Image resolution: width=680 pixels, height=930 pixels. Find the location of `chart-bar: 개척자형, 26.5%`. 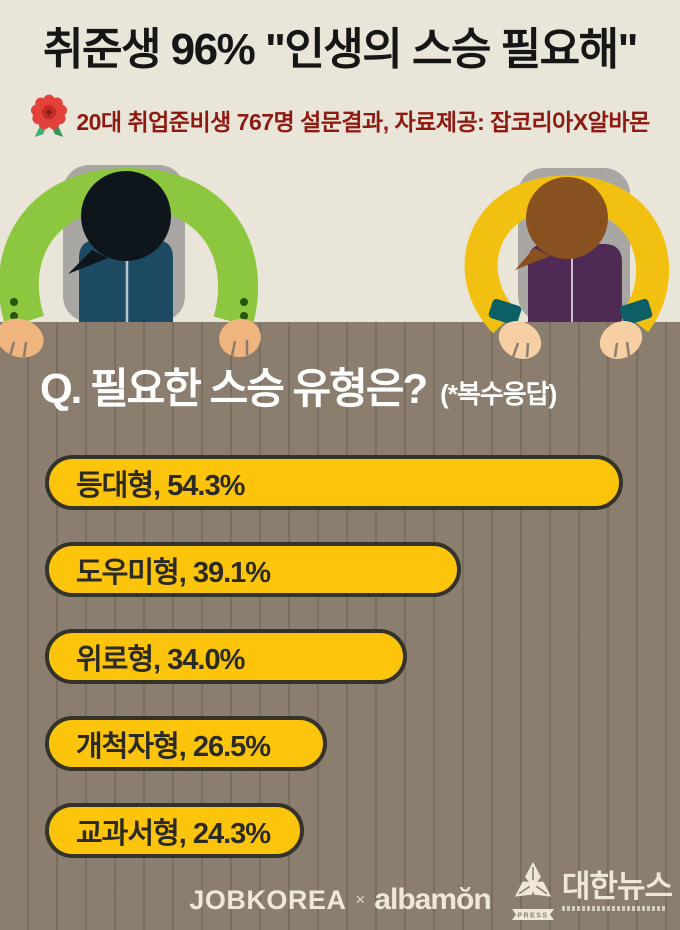

chart-bar: 개척자형, 26.5% is located at coordinates (186, 743).